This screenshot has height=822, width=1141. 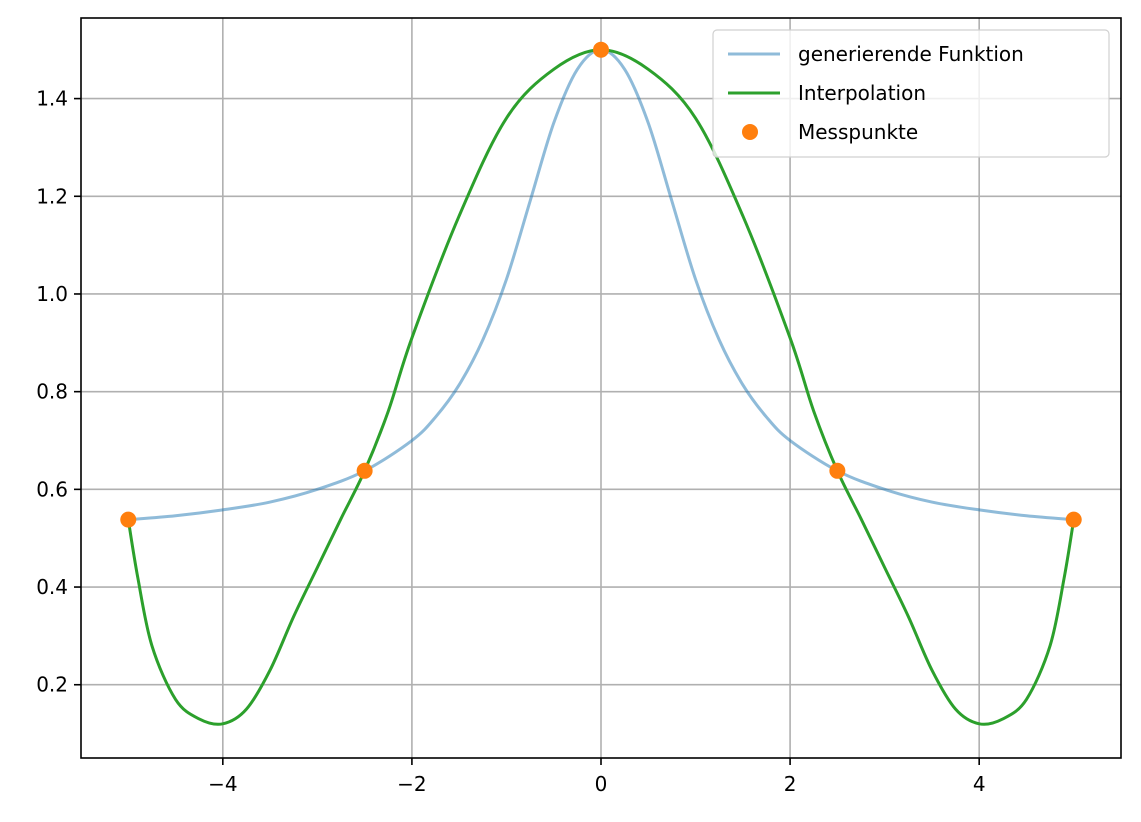 I want to click on y-tick-label: 1.0, so click(x=52, y=294).